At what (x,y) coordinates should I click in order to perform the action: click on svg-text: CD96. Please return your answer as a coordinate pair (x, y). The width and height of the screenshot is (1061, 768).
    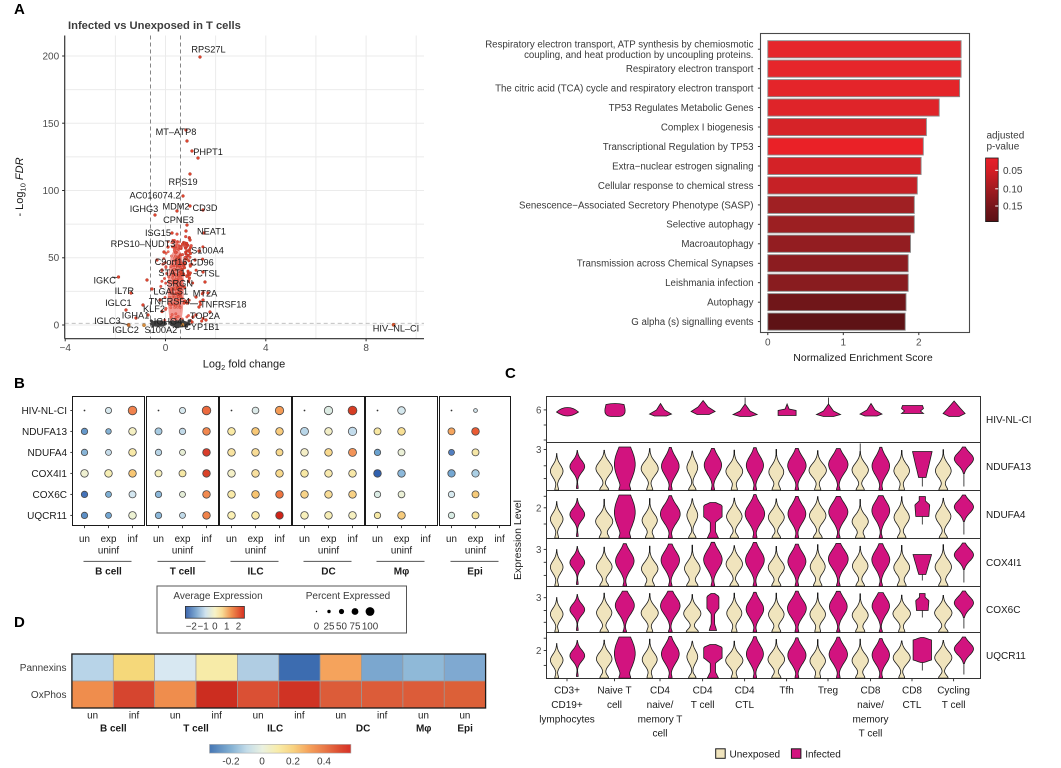
    Looking at the image, I should click on (202, 263).